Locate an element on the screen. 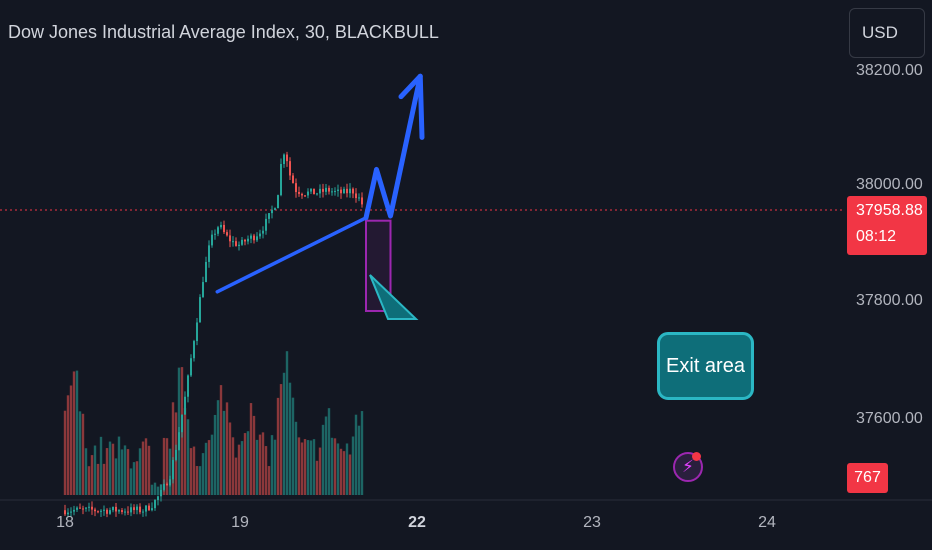 Image resolution: width=932 pixels, height=550 pixels. last-price-value: 37958.88 is located at coordinates (889, 210).